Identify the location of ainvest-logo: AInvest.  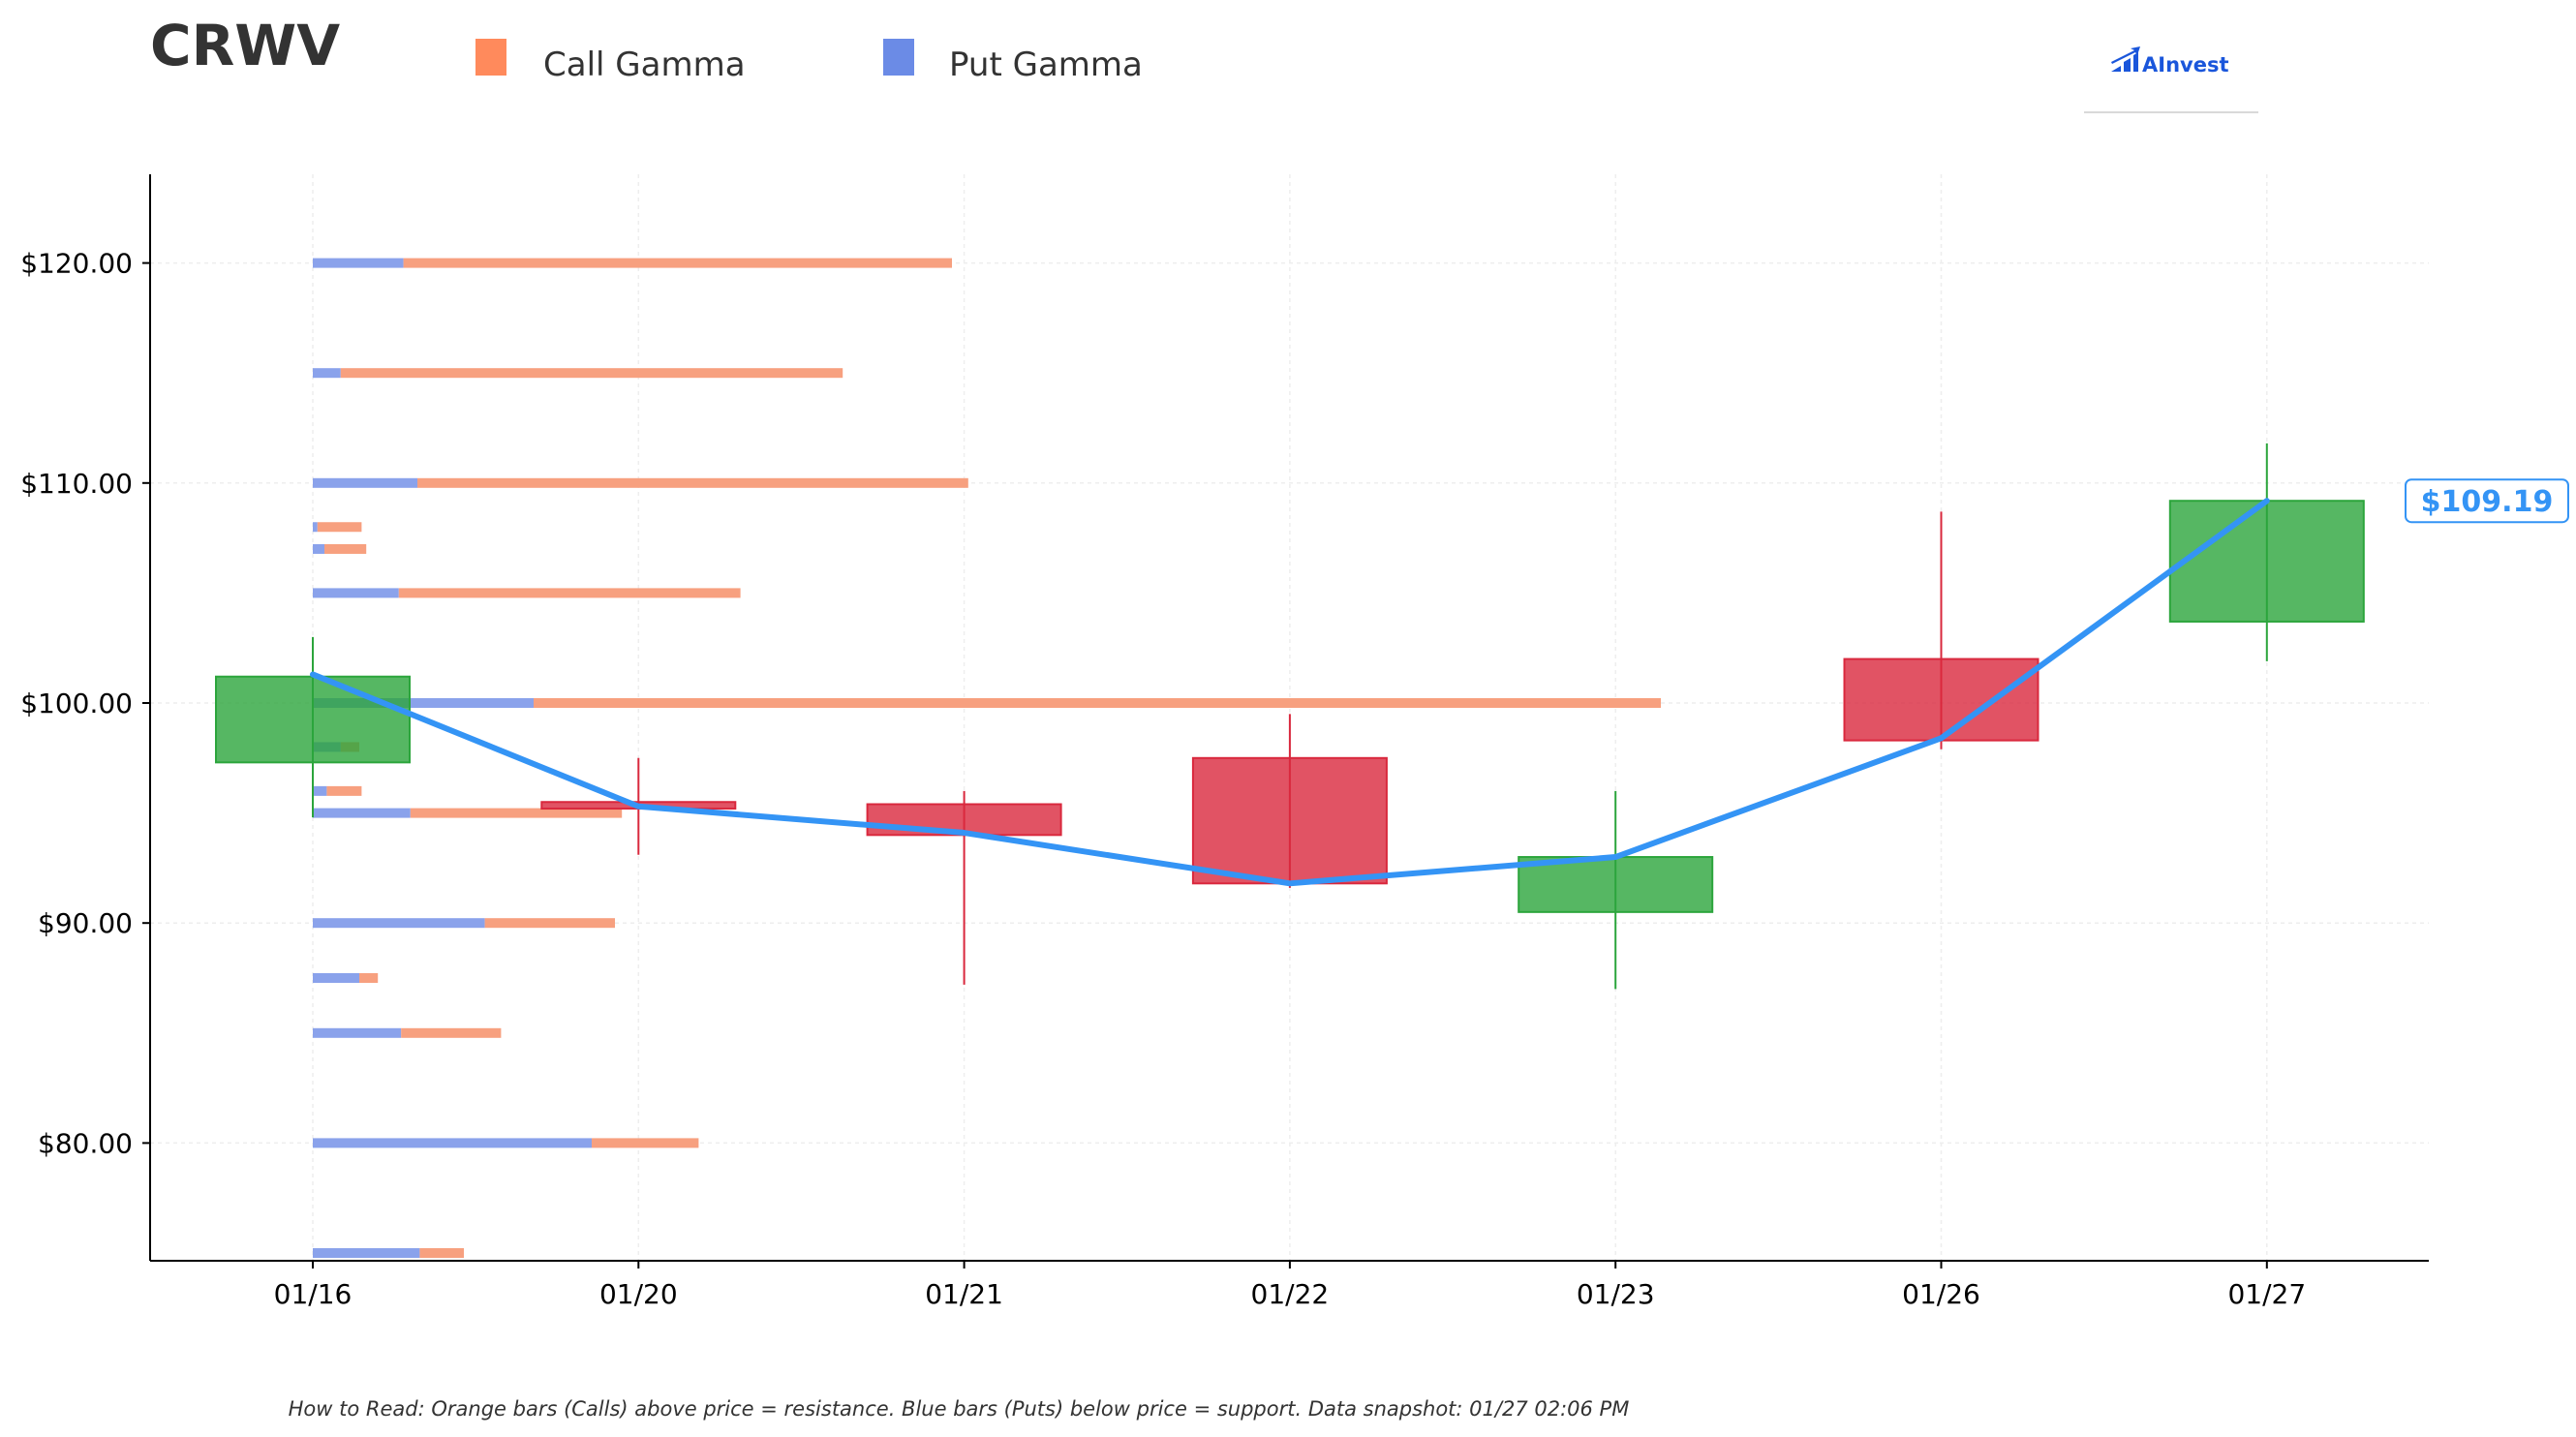
(2171, 80).